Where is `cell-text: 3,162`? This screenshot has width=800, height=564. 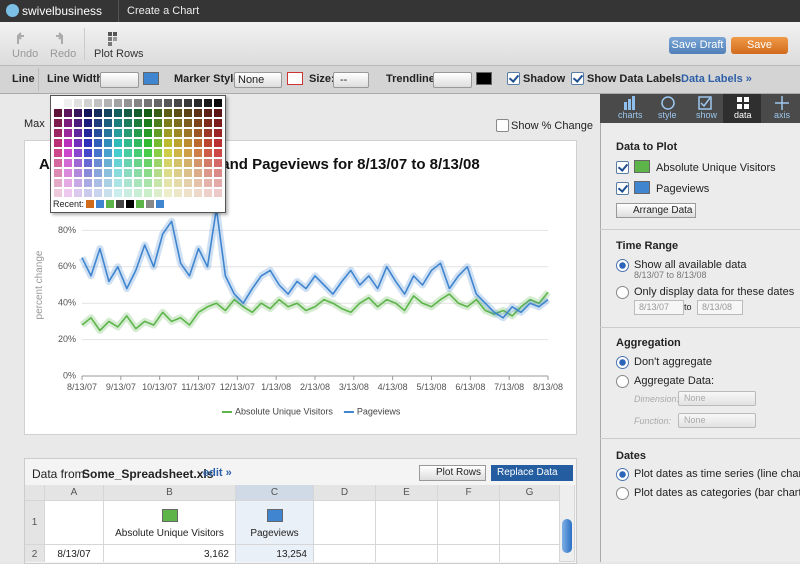
cell-text: 3,162 is located at coordinates (170, 553).